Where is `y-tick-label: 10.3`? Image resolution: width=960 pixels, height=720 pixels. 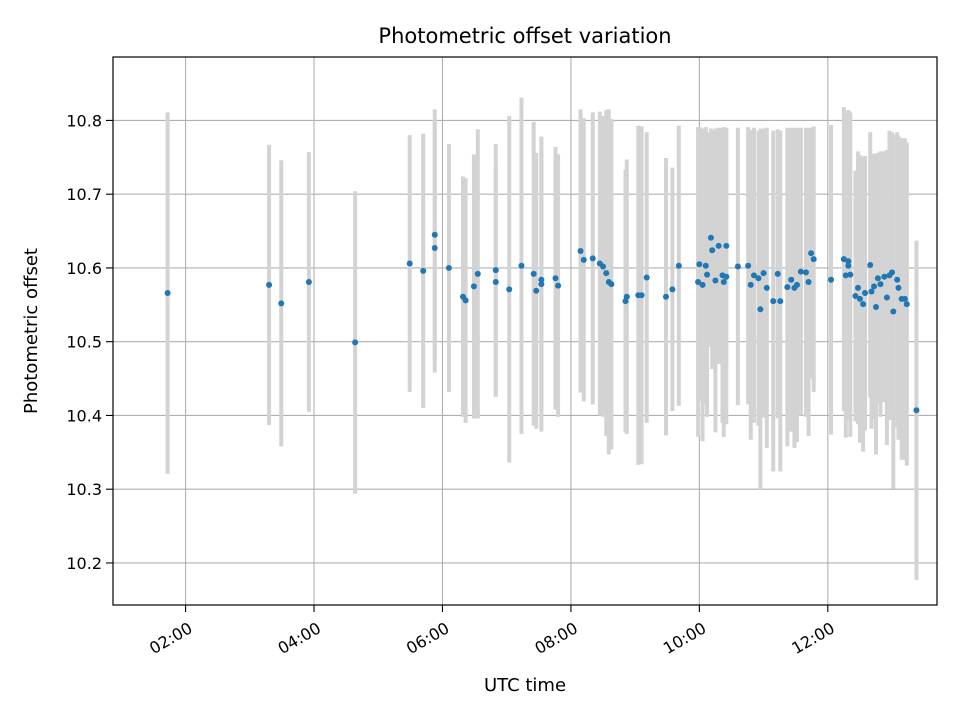 y-tick-label: 10.3 is located at coordinates (84, 489).